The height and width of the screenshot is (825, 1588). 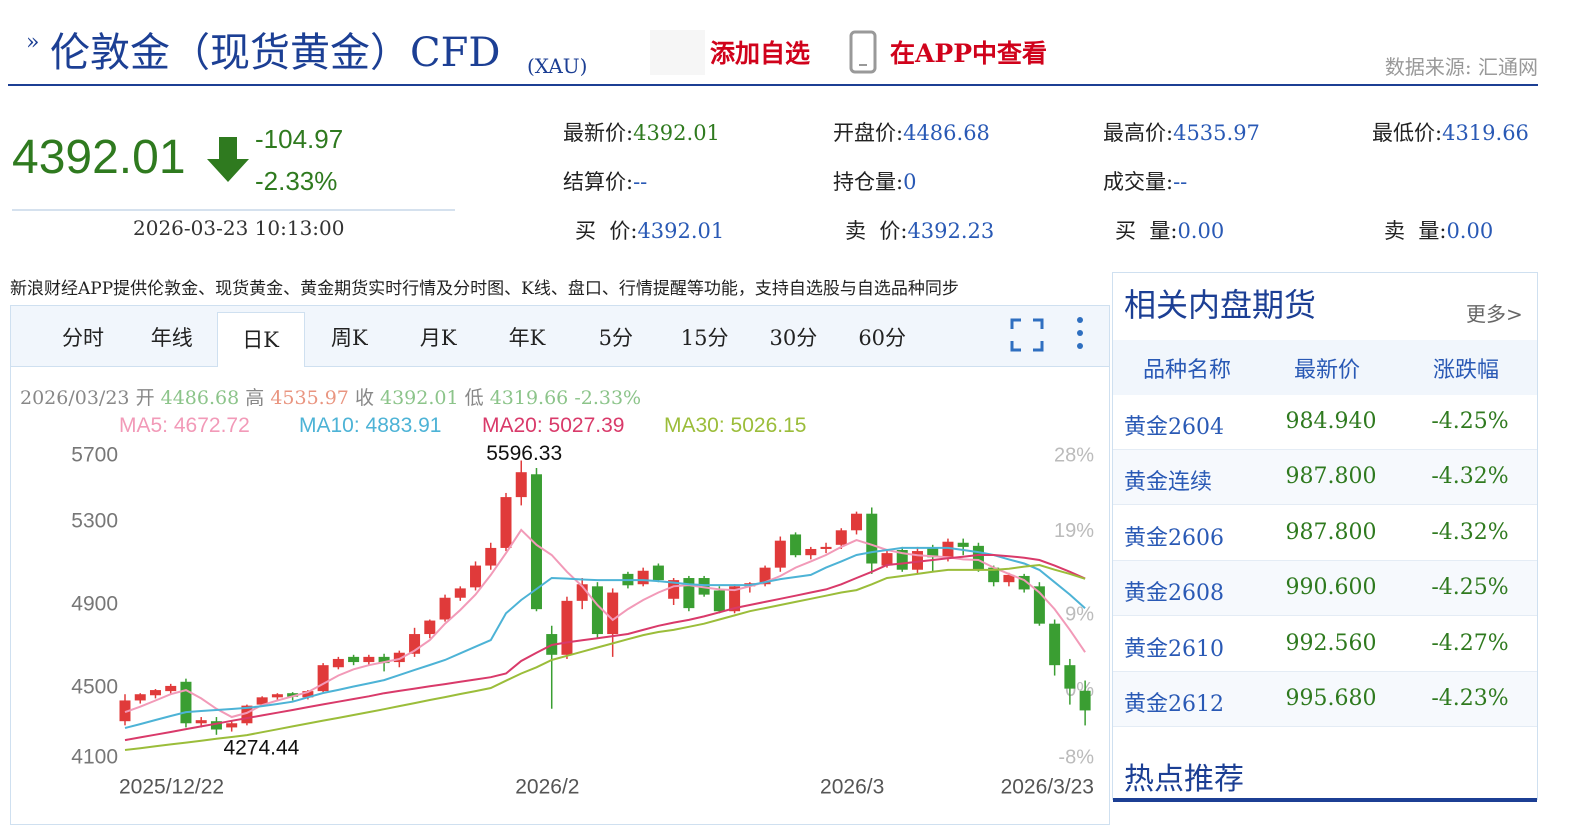 What do you see at coordinates (605, 623) in the screenshot?
I see `ma-line` at bounding box center [605, 623].